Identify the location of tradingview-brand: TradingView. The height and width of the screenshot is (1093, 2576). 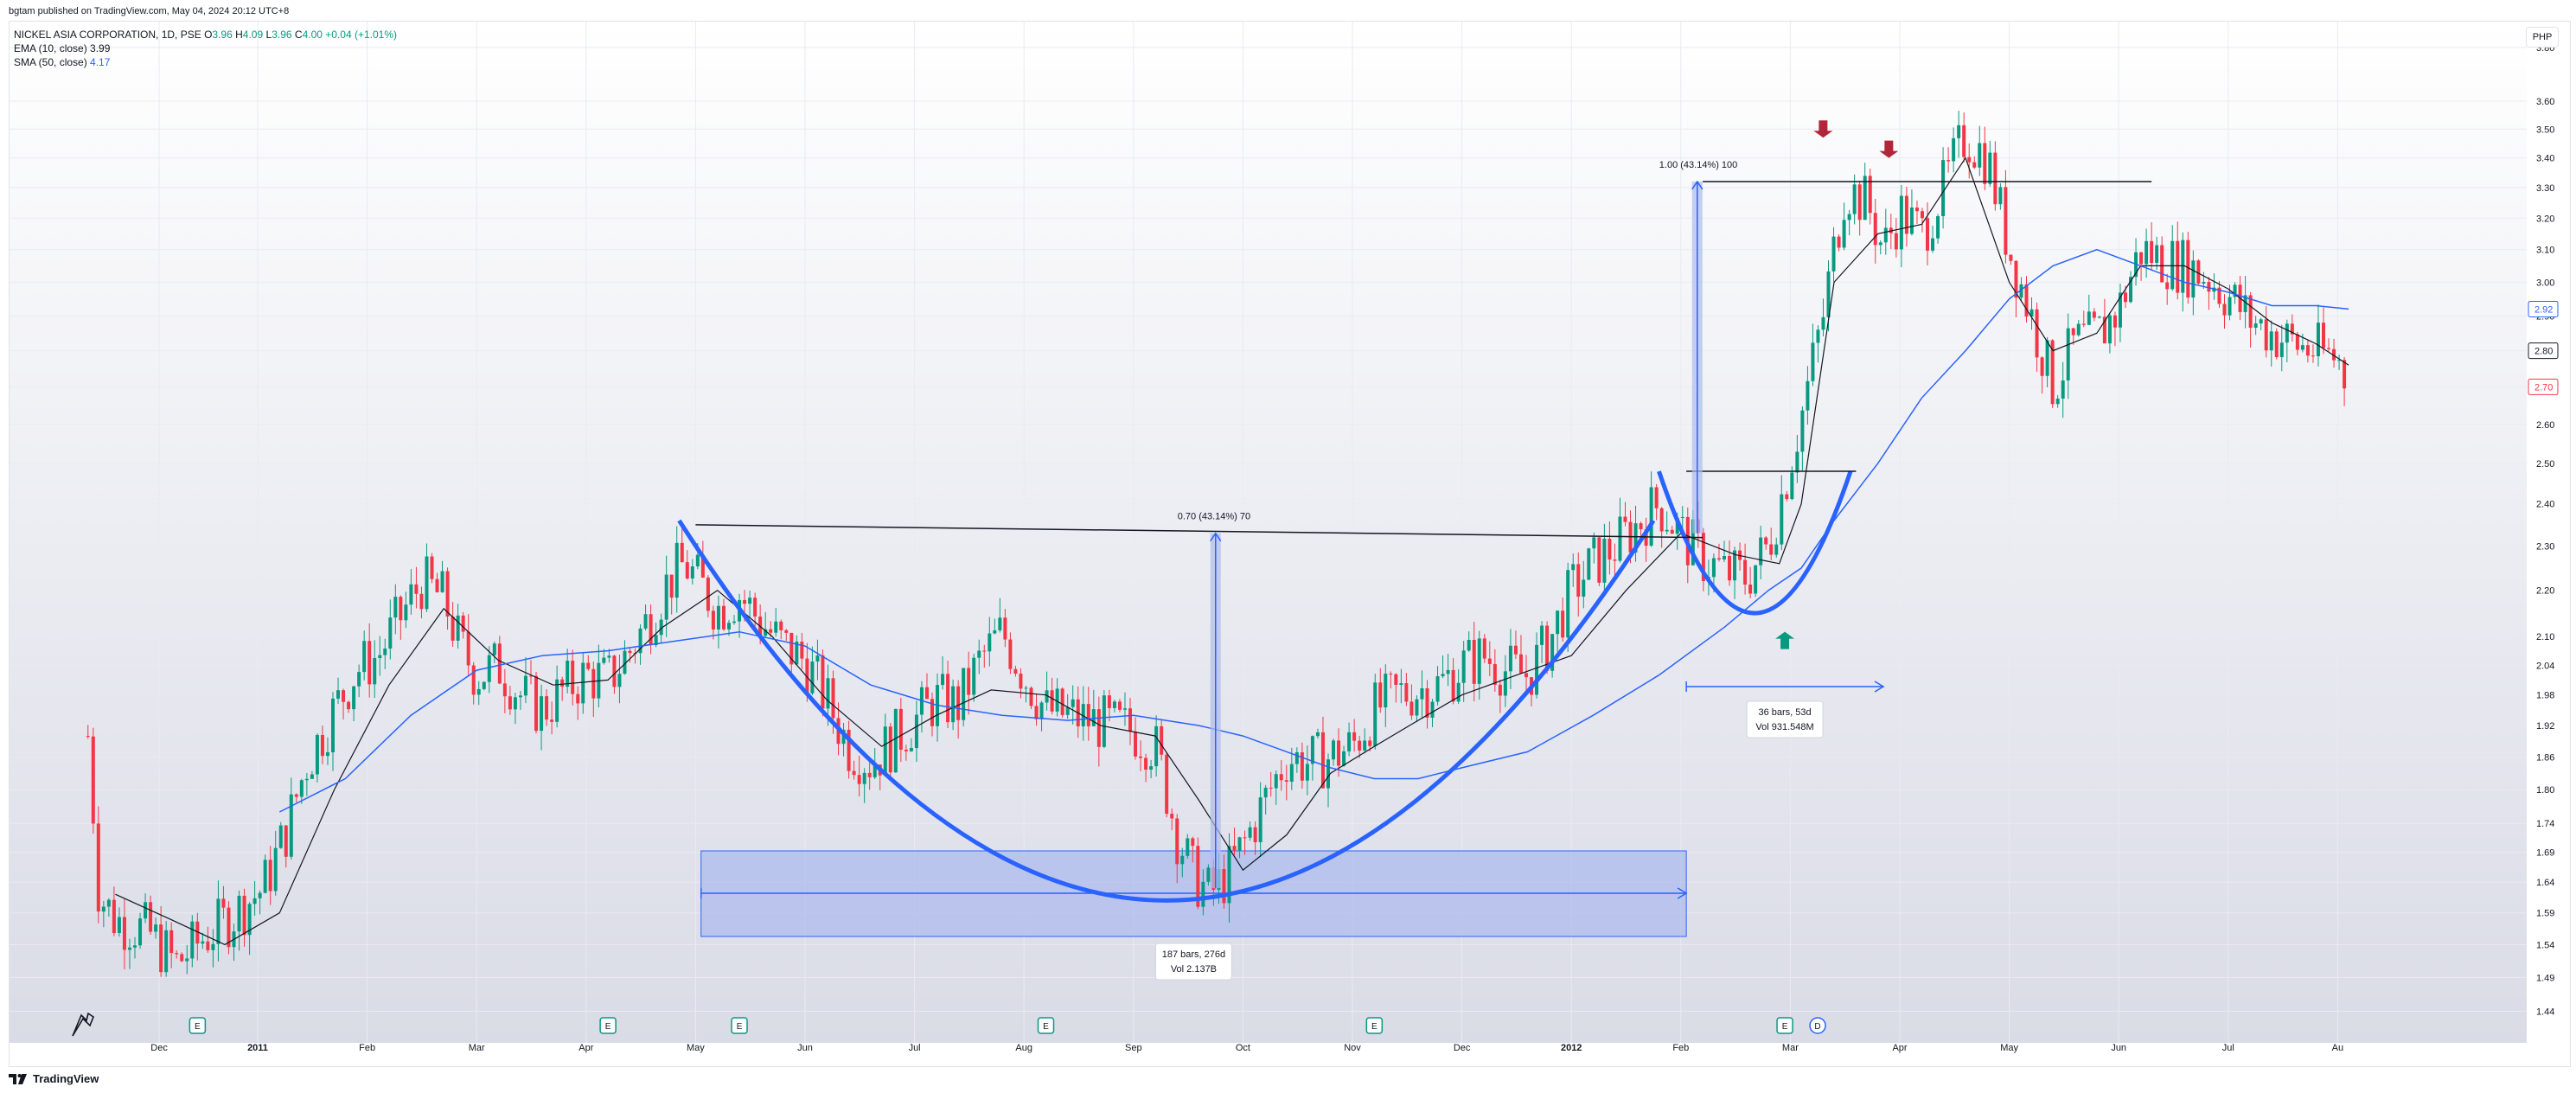
(66, 1078).